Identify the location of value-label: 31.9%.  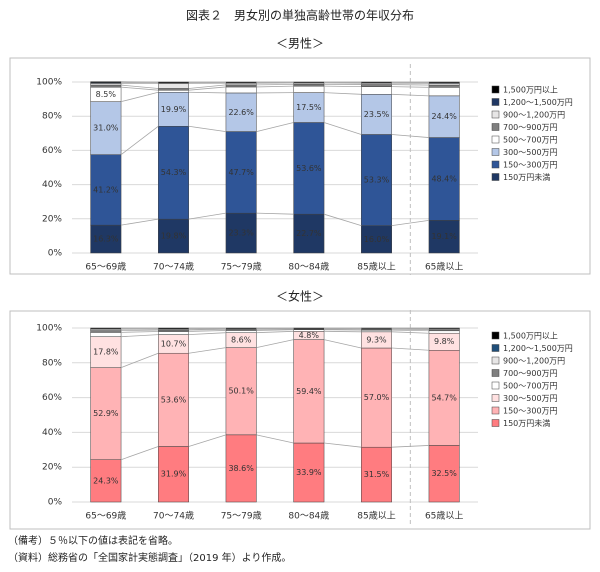
(174, 474).